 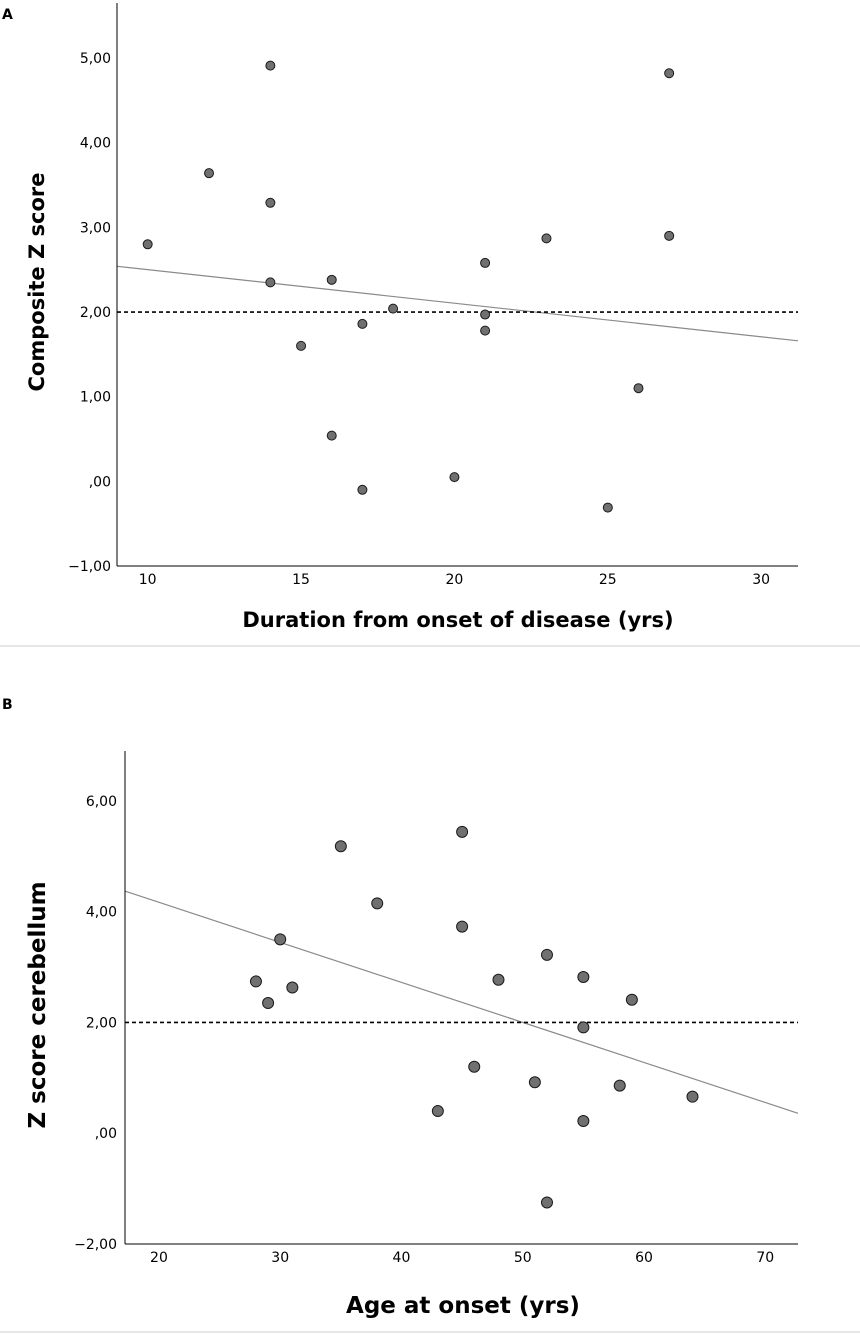 What do you see at coordinates (95, 228) in the screenshot?
I see `panel-a-y-tick-label: 3,00` at bounding box center [95, 228].